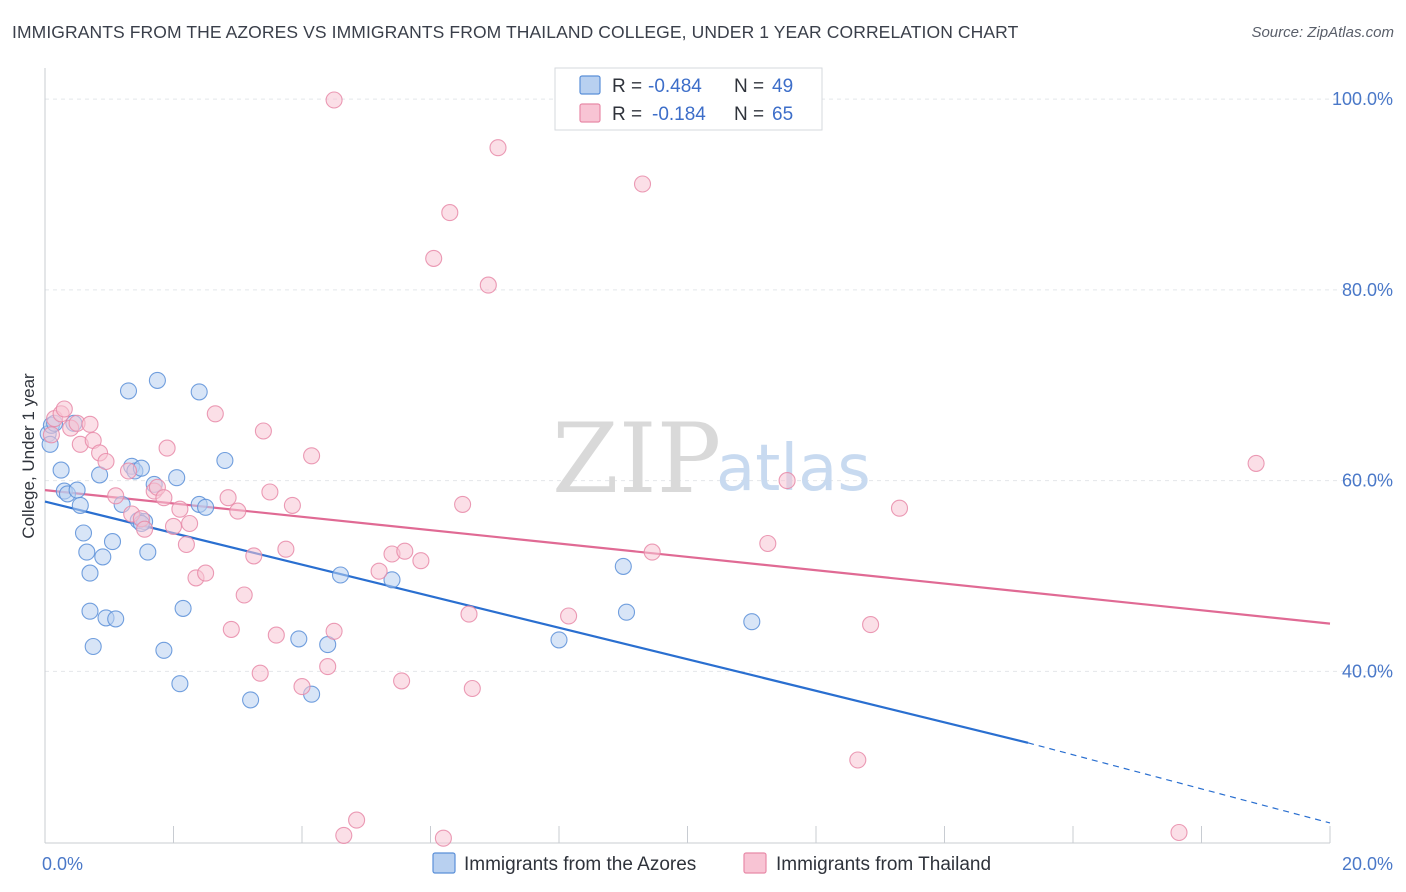 Image resolution: width=1406 pixels, height=892 pixels. What do you see at coordinates (627, 86) in the screenshot?
I see `legend-r-label-azores: R =` at bounding box center [627, 86].